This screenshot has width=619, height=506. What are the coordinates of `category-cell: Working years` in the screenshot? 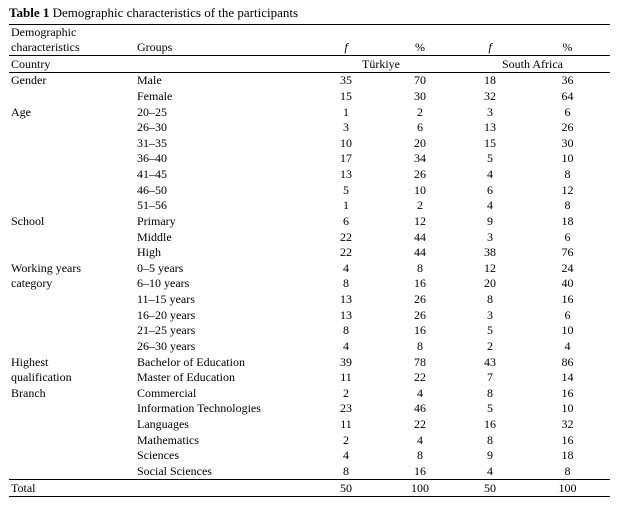 It's located at (46, 267).